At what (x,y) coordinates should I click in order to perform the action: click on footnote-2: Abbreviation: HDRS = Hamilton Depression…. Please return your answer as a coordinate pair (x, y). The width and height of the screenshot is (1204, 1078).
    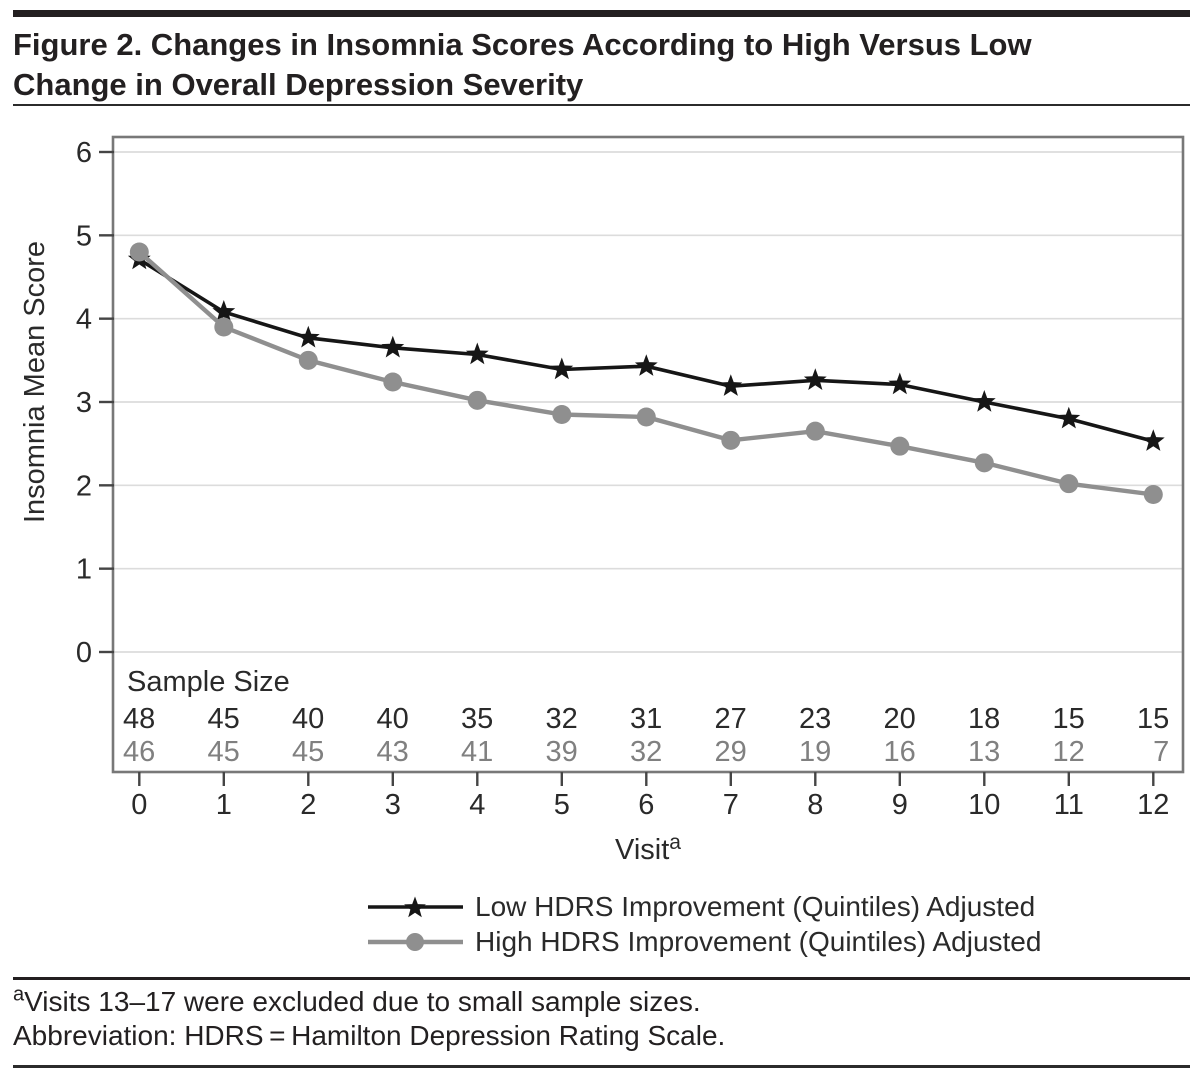
    Looking at the image, I should click on (600, 1036).